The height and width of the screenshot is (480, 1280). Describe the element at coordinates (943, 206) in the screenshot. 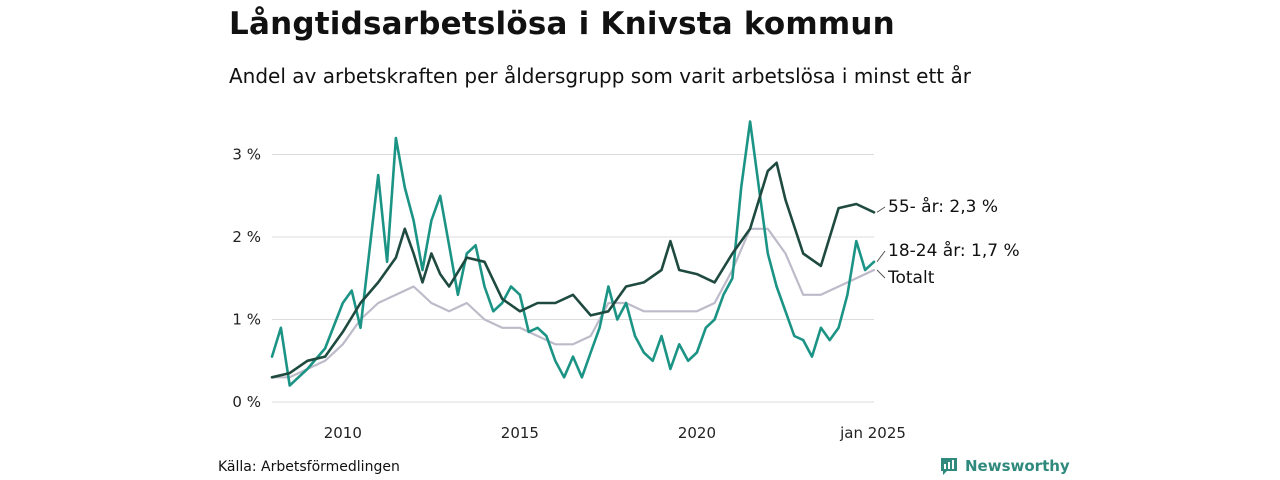

I see `series-end-label-age_55: 55- år: 2,3 %` at that location.